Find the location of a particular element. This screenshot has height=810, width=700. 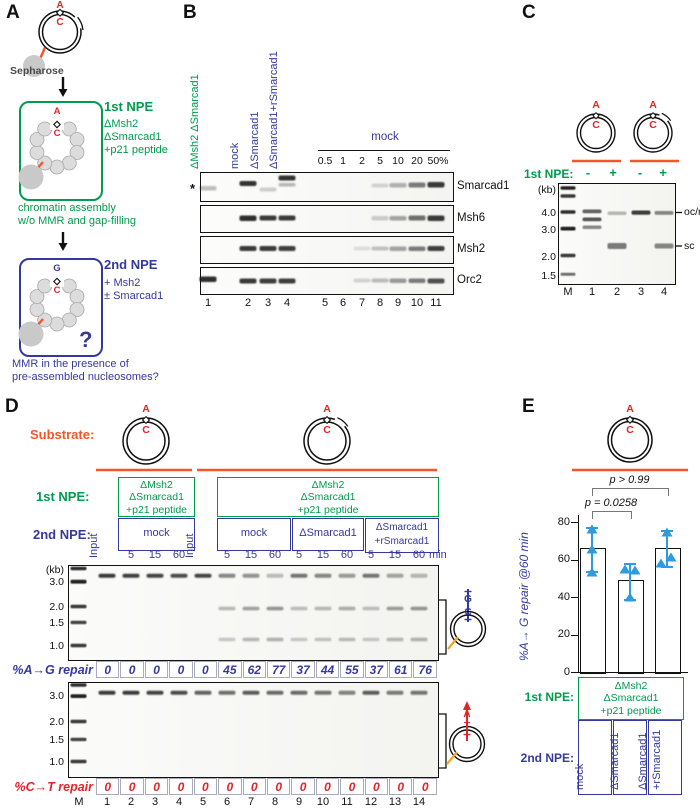

panelE-npe2-label: 2nd NPE: is located at coordinates (547, 758).